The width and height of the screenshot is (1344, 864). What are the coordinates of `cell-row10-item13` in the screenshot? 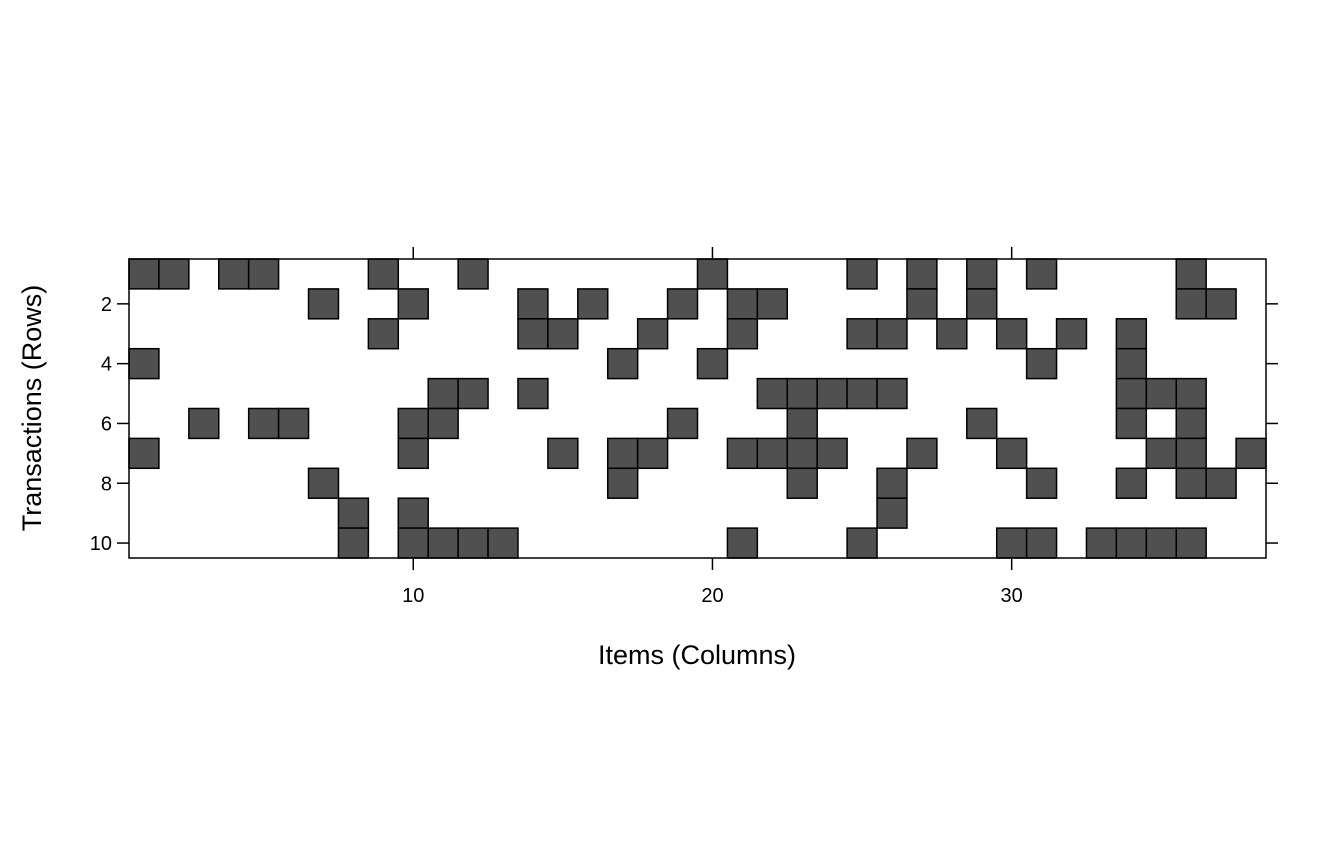 It's located at (503, 543).